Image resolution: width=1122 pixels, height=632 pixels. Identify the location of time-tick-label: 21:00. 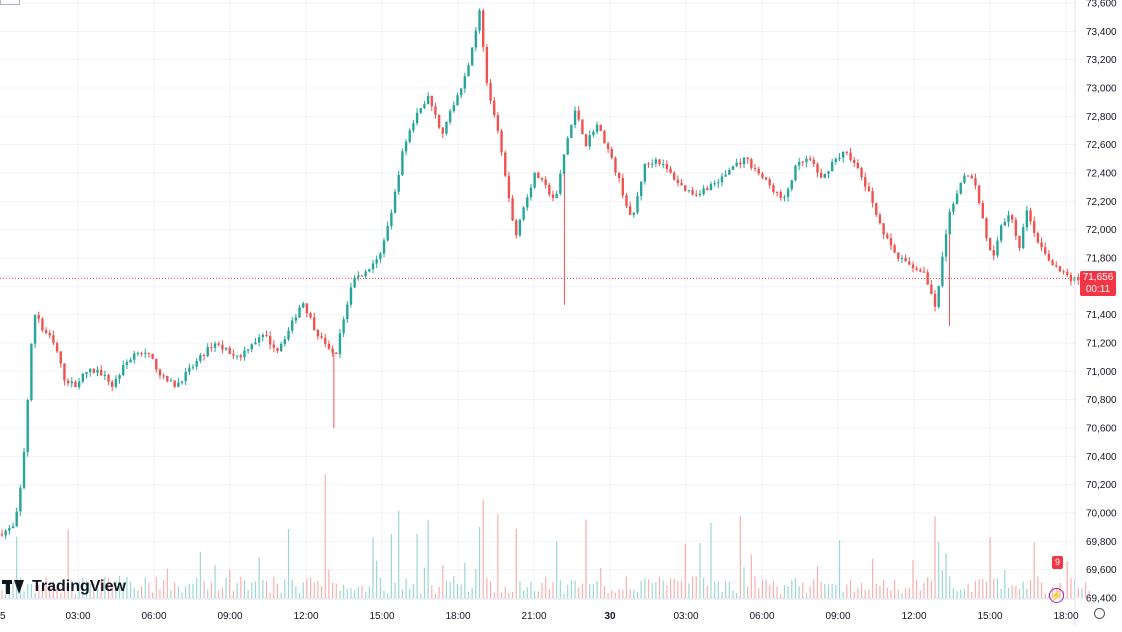
(533, 616).